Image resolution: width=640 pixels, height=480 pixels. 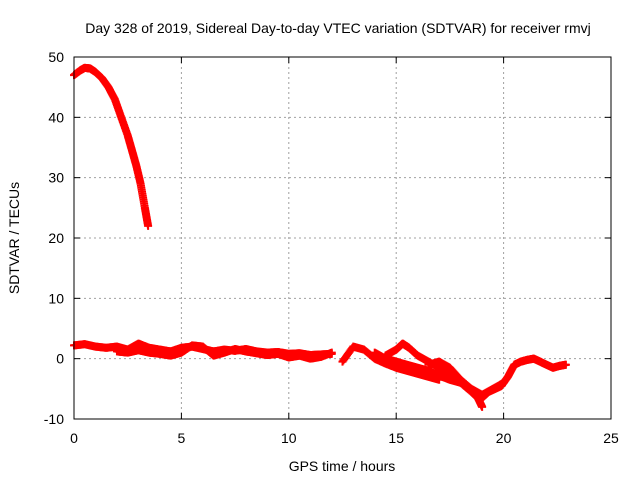 What do you see at coordinates (342, 466) in the screenshot?
I see `x-axis-title: GPS time / hours` at bounding box center [342, 466].